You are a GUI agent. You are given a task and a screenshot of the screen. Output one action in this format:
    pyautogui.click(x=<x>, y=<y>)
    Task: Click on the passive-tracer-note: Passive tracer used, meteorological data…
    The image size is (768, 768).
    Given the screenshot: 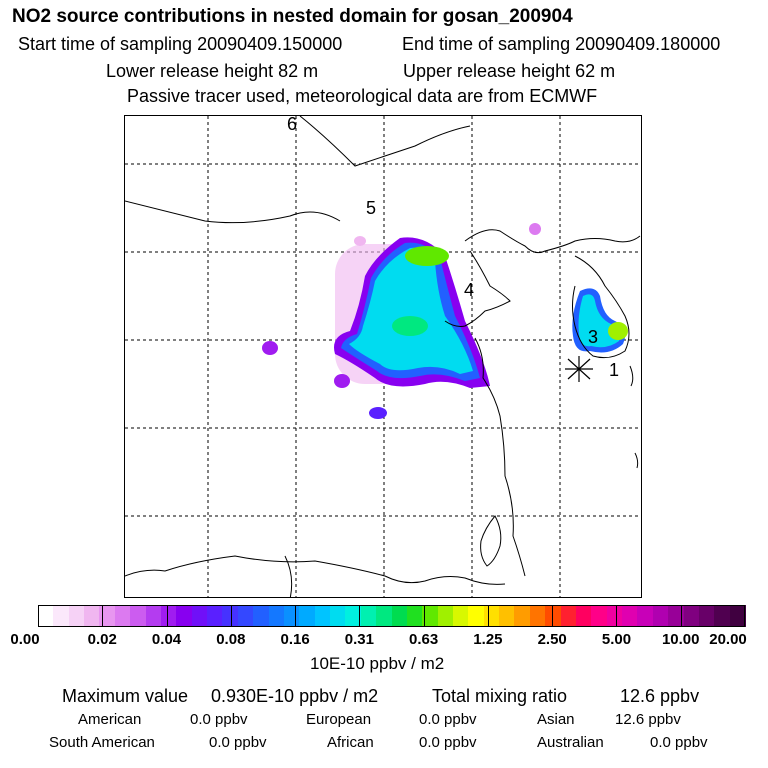 What is the action you would take?
    pyautogui.click(x=362, y=96)
    